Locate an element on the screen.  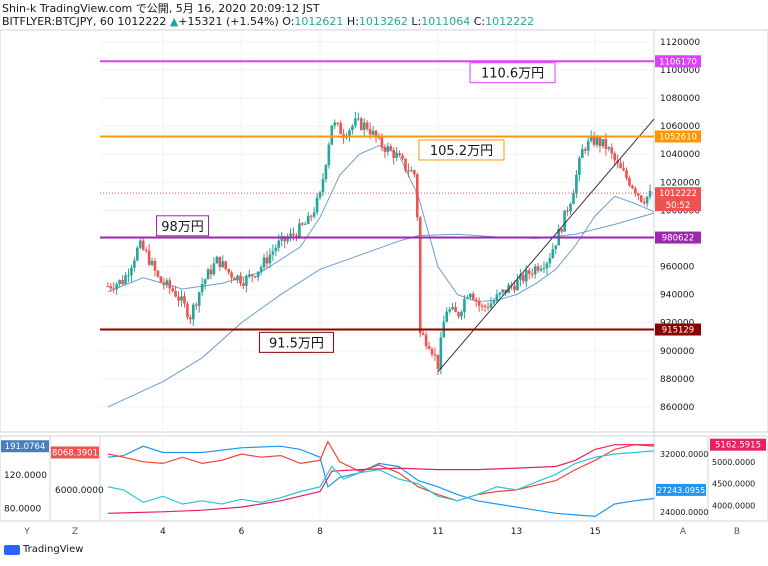
annotation-text: 110.6万円 is located at coordinates (512, 74).